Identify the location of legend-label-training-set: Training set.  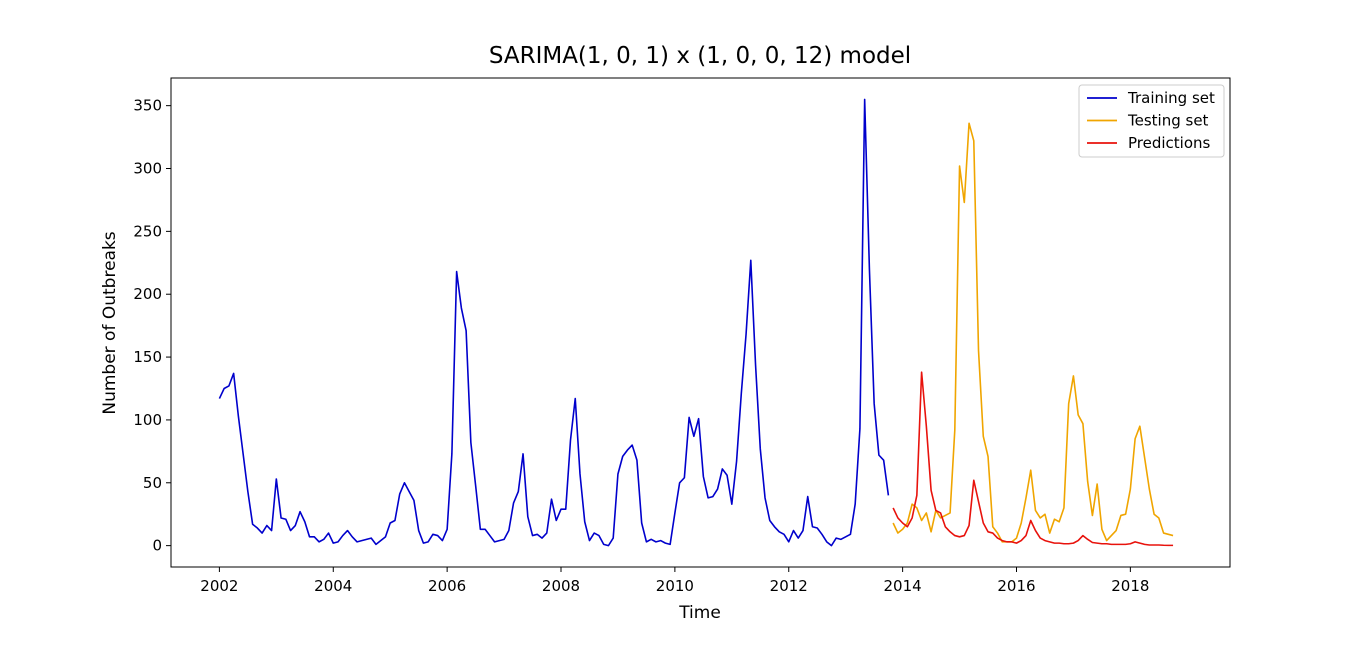
(1171, 98).